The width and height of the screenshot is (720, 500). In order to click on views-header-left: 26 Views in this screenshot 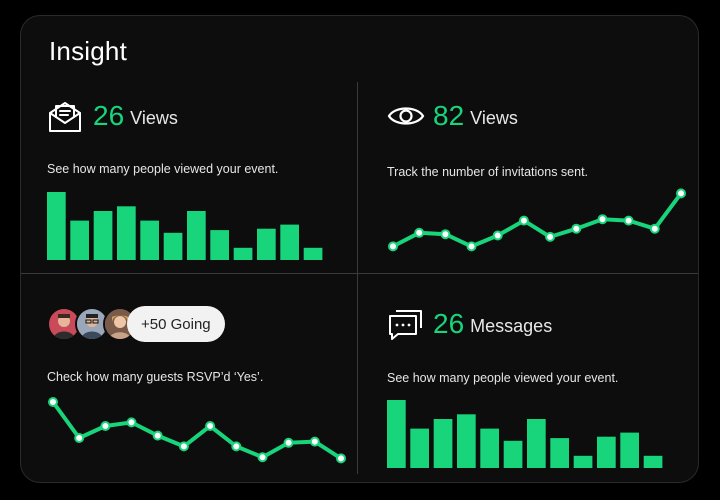, I will do `click(112, 116)`.